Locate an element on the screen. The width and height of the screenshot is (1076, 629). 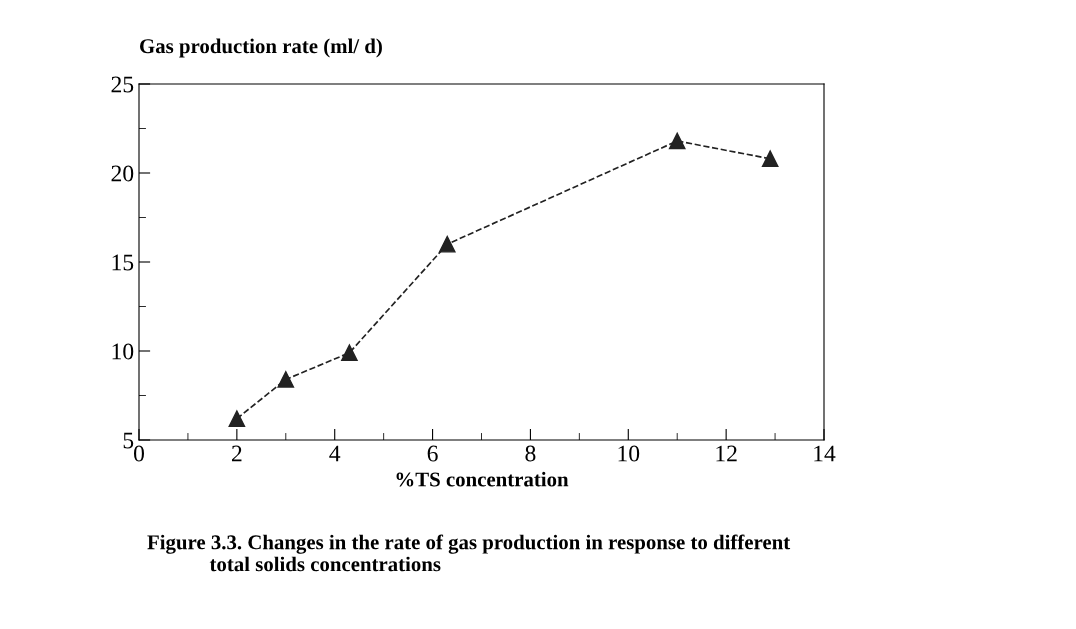
x-tick-label: 14 is located at coordinates (825, 453).